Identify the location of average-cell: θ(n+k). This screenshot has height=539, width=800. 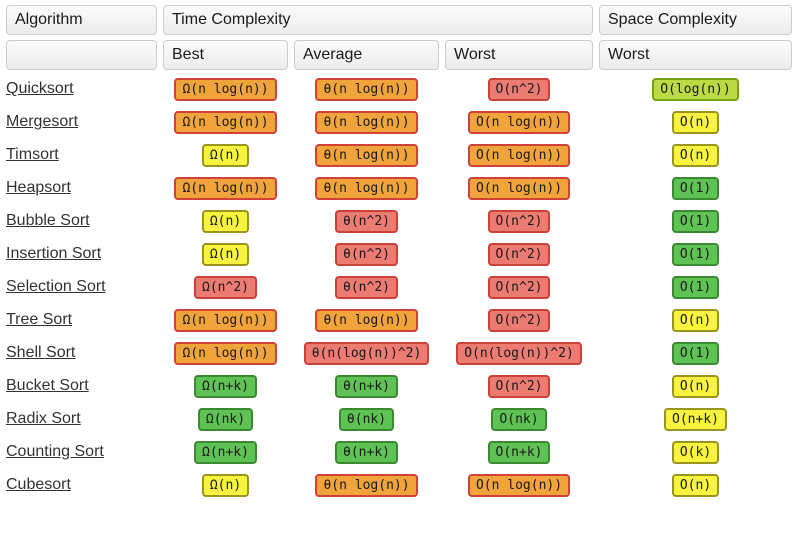
(366, 386).